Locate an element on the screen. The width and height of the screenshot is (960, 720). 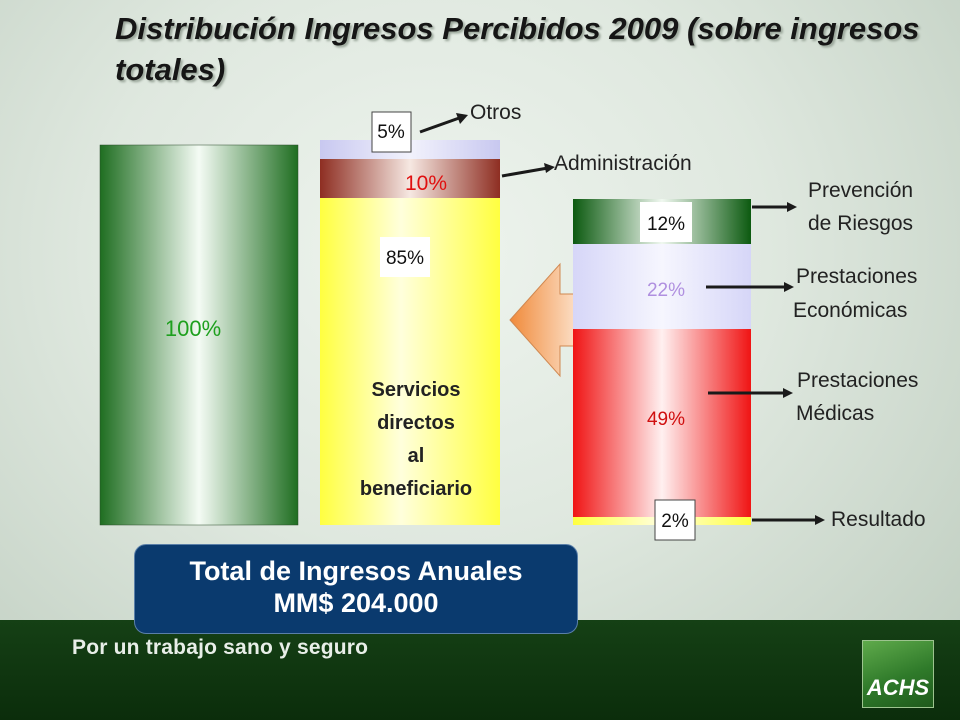
otros-label-box is located at coordinates (391, 132).